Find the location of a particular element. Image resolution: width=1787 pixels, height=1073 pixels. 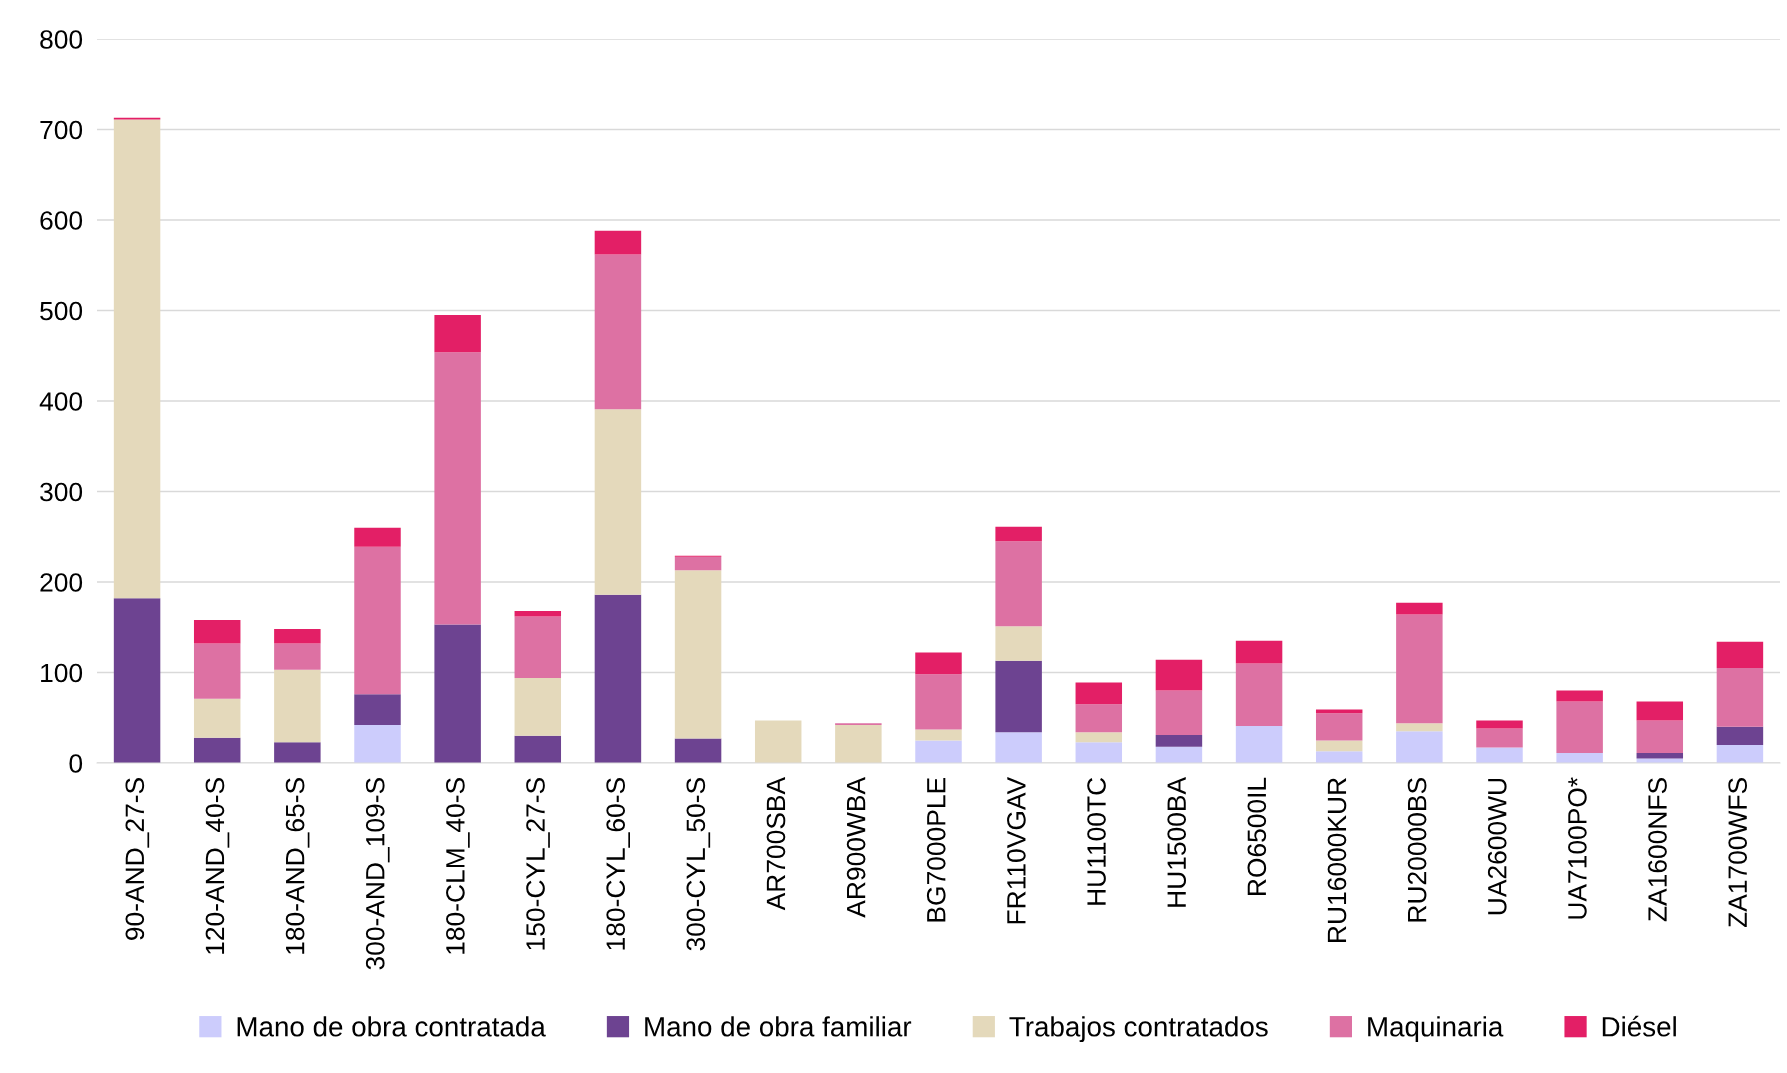

legend-label: Mano de obra familiar is located at coordinates (778, 1026).